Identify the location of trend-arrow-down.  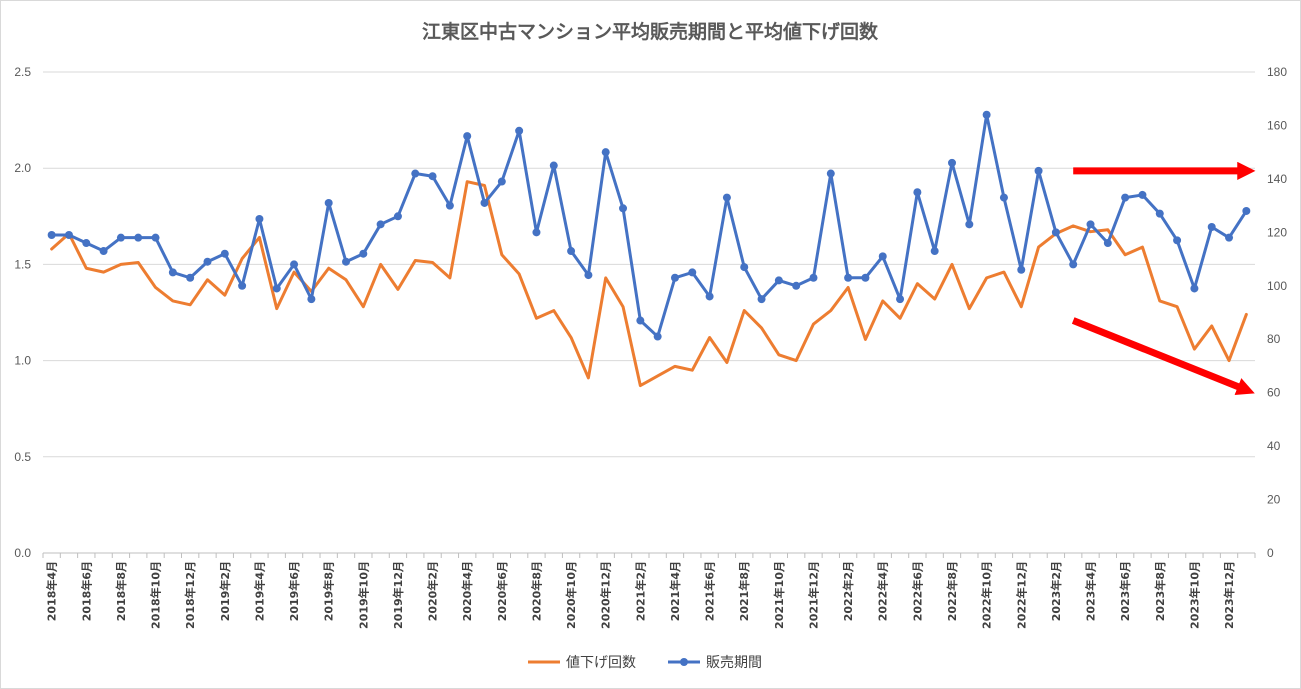
(1163, 356).